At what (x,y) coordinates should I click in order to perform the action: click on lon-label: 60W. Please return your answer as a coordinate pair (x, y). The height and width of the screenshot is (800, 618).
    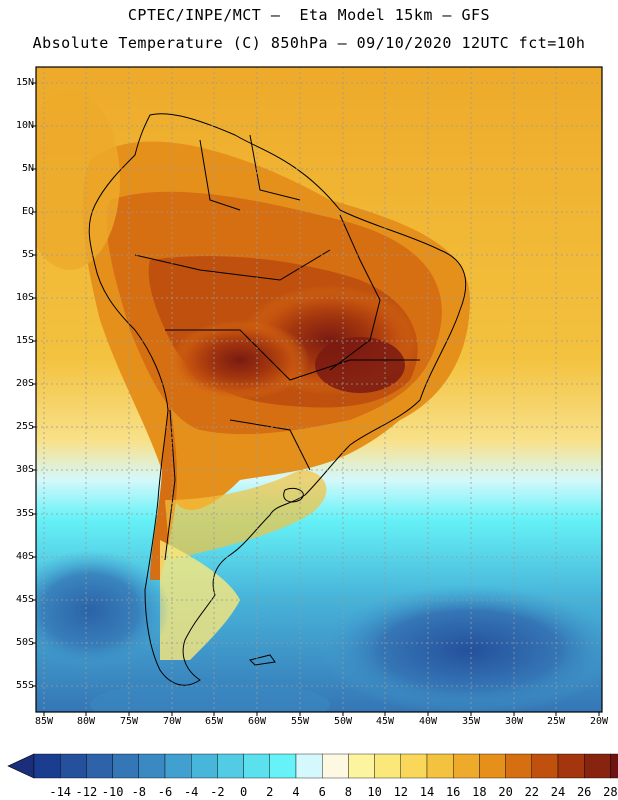
    Looking at the image, I should click on (257, 721).